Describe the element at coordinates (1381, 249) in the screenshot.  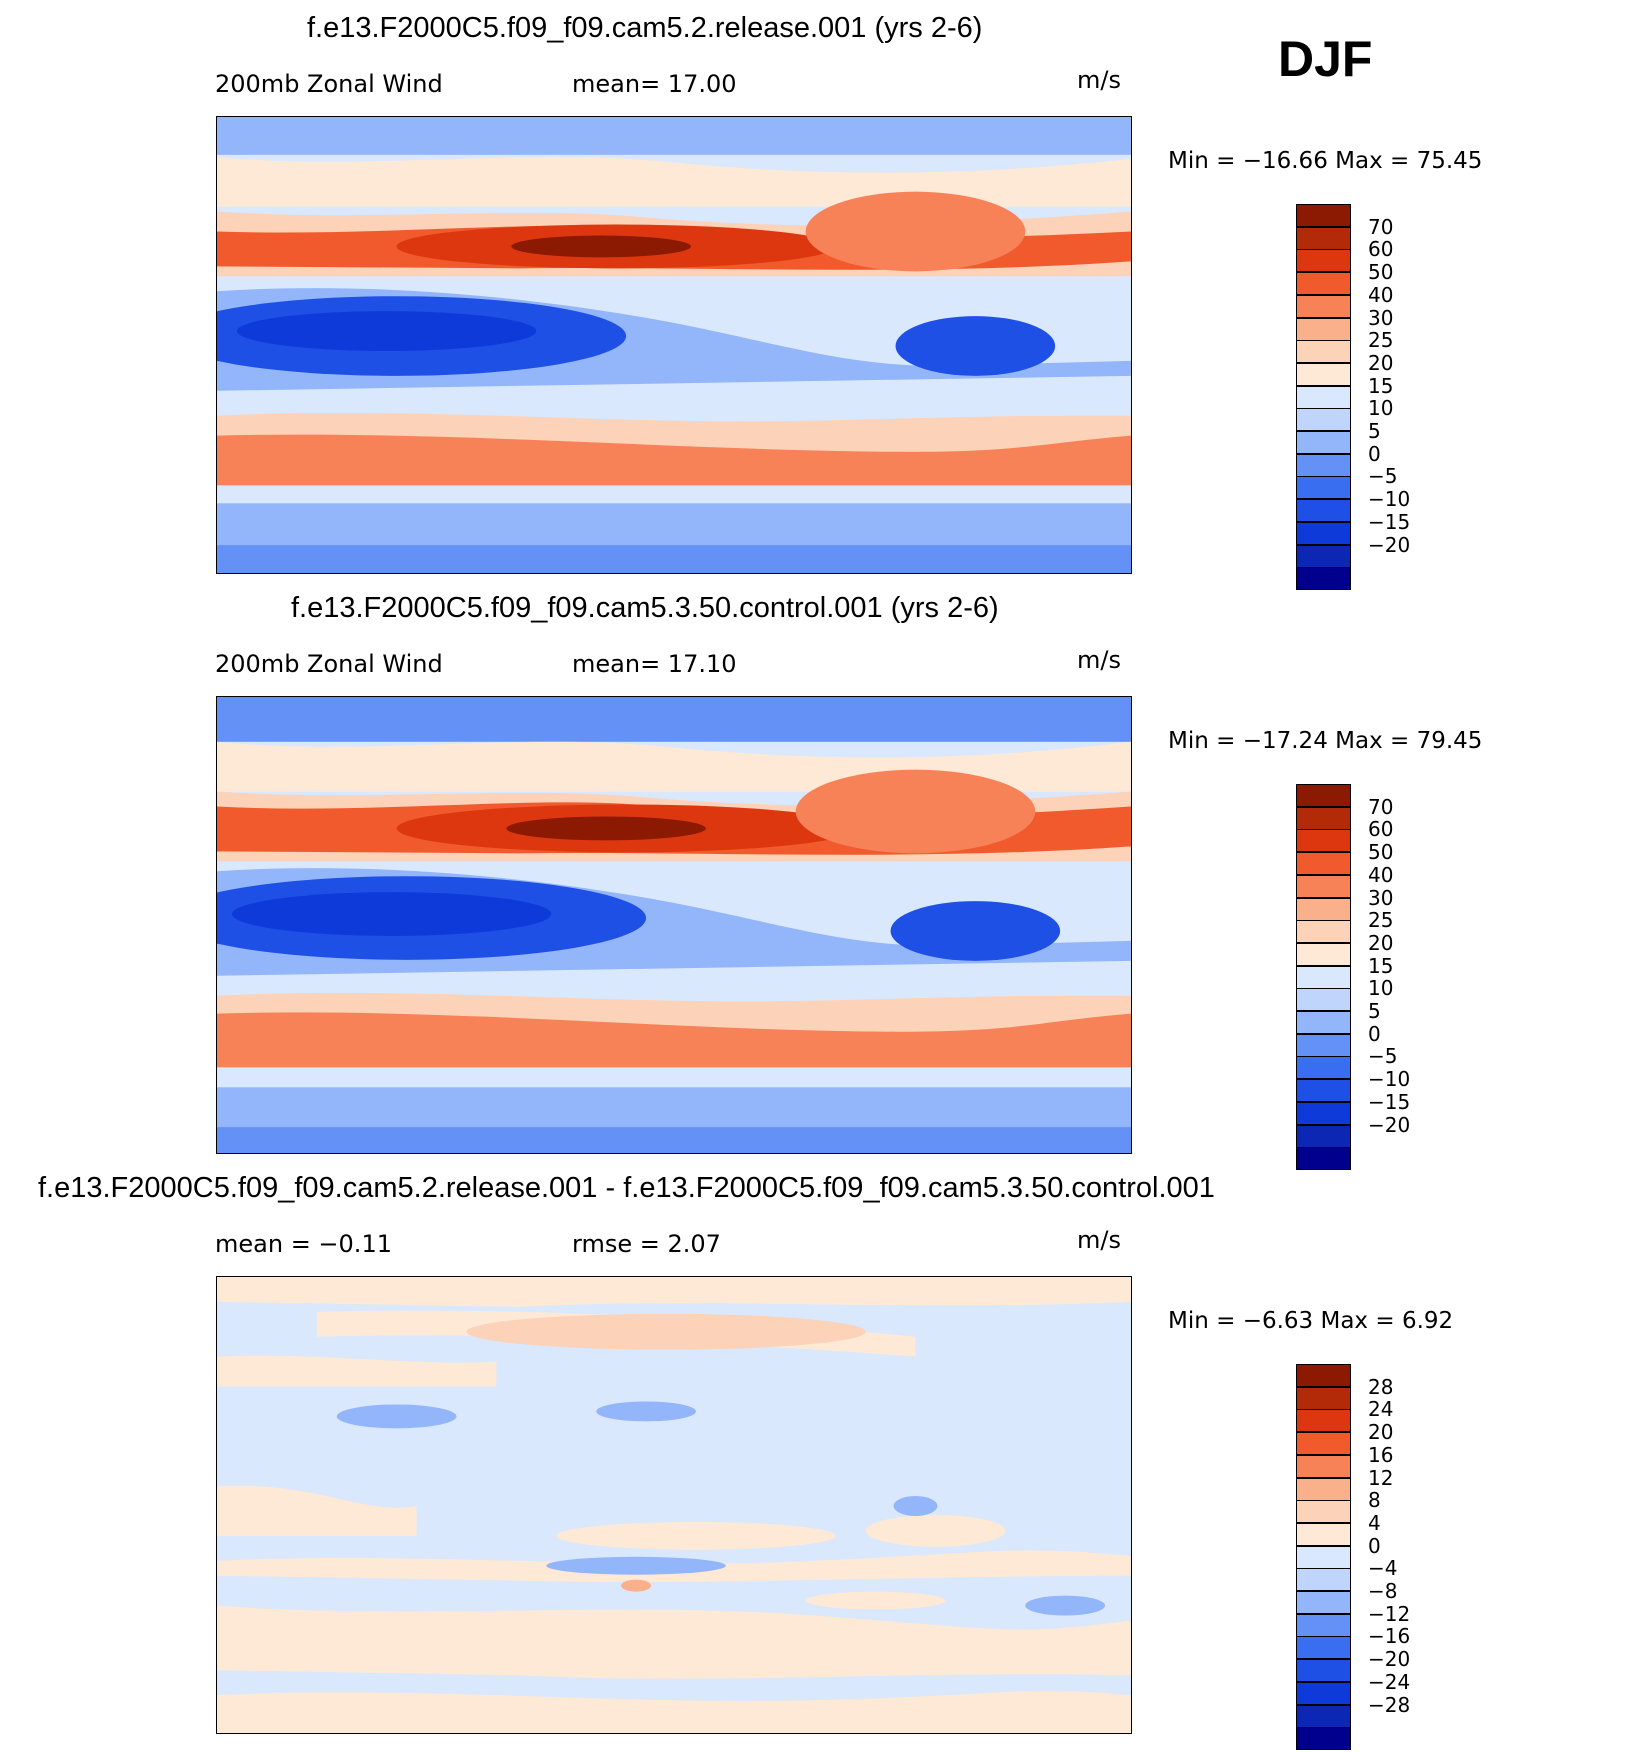
I see `colorbar-tick-label: 60` at that location.